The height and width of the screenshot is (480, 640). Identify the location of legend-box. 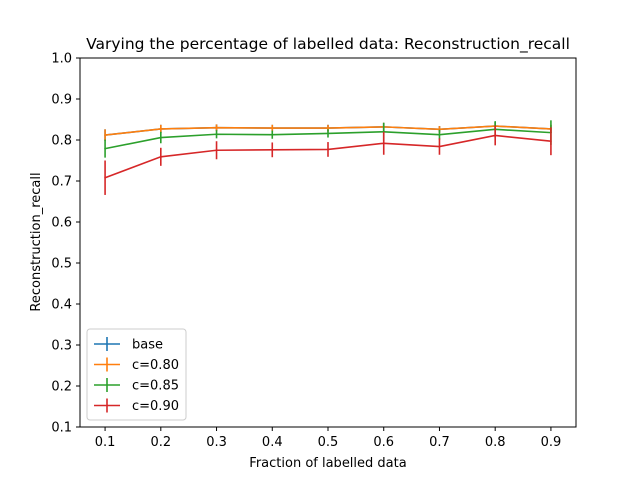
(136, 374).